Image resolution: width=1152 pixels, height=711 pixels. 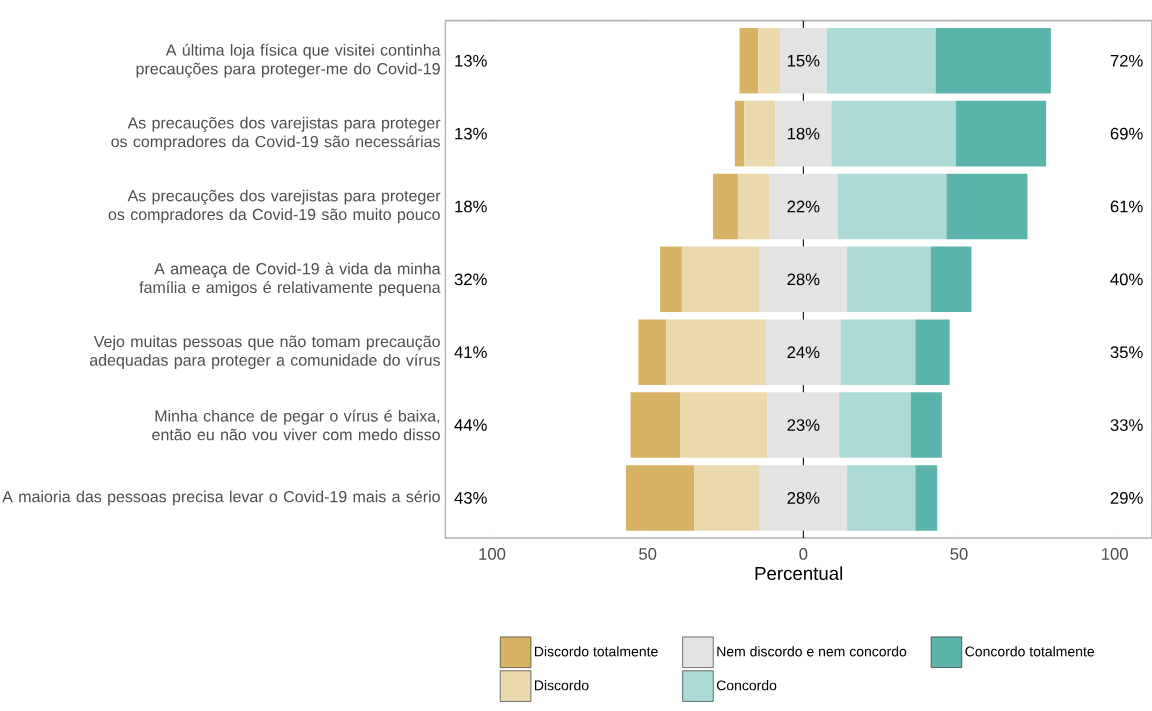 What do you see at coordinates (1126, 60) in the screenshot?
I see `annotation: 72%` at bounding box center [1126, 60].